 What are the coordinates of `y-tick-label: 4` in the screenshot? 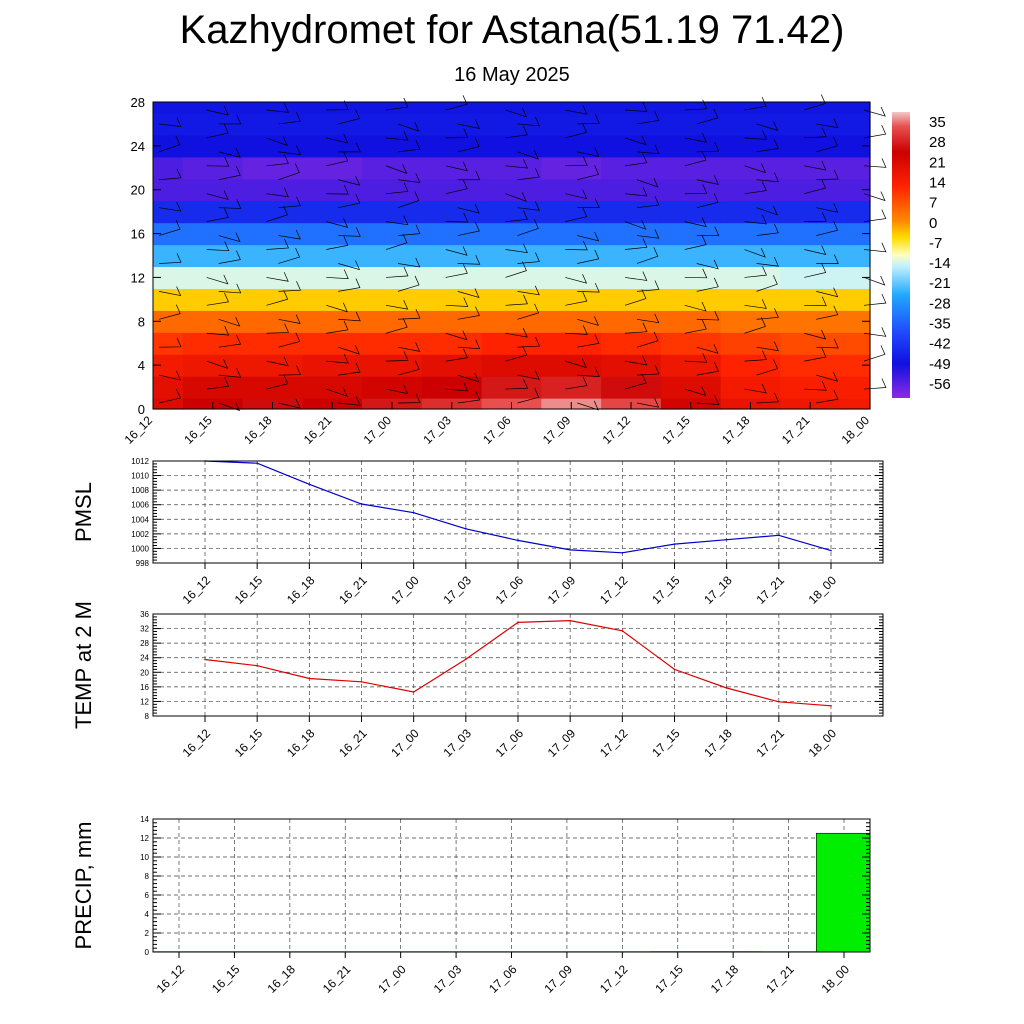 It's located at (147, 914).